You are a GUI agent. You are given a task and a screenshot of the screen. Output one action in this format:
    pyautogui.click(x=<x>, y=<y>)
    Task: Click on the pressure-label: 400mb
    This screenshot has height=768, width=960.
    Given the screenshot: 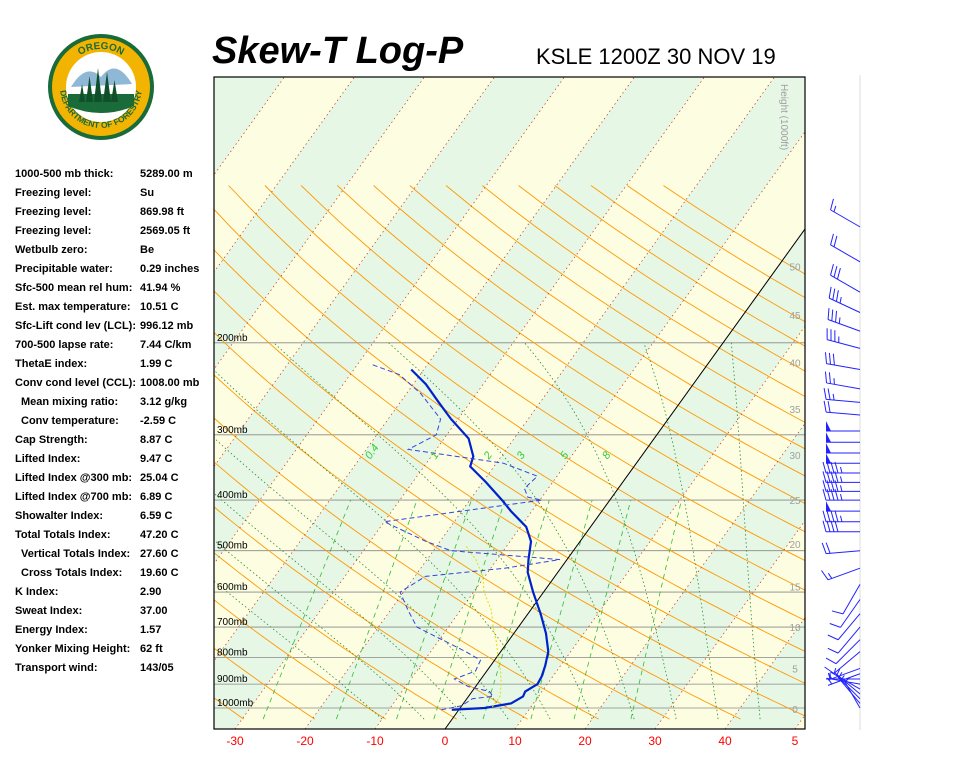 What is the action you would take?
    pyautogui.click(x=232, y=495)
    